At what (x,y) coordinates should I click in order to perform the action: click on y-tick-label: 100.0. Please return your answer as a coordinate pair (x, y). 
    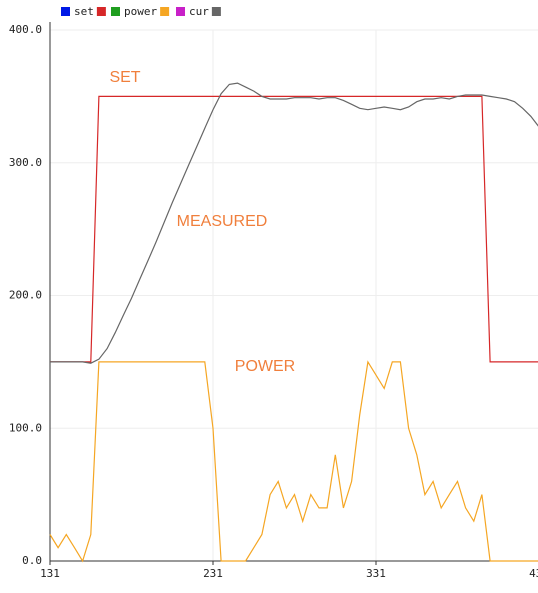
    Looking at the image, I should click on (25, 427).